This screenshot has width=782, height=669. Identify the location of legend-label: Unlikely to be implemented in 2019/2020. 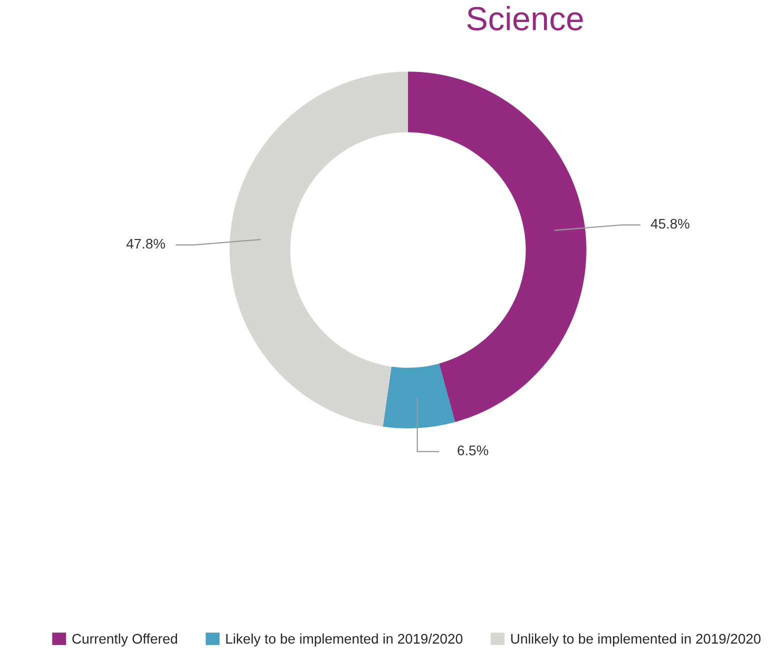
(636, 640).